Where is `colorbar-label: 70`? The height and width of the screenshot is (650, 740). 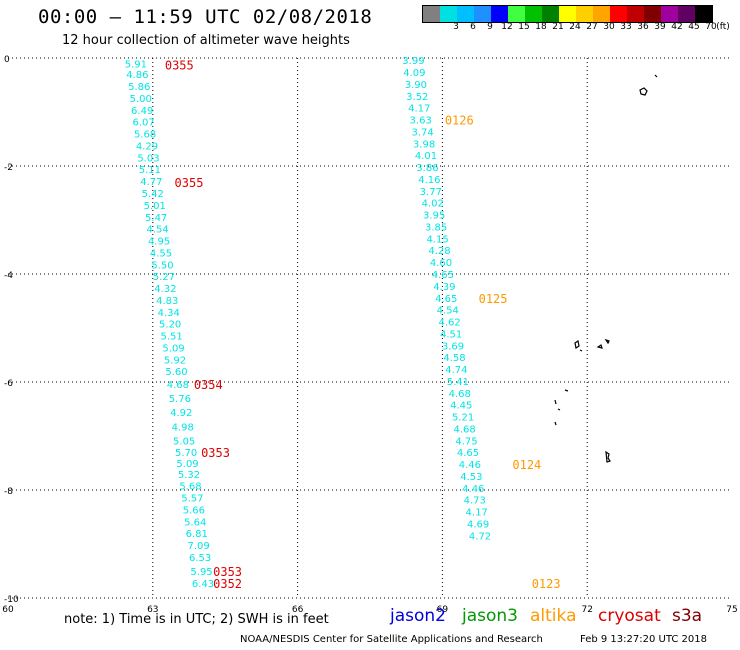 colorbar-label: 70 is located at coordinates (711, 27).